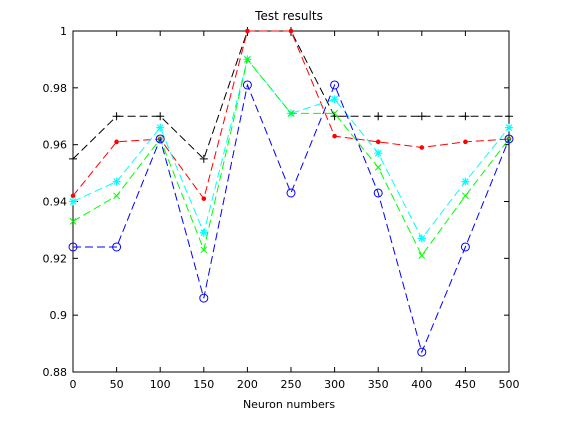 Image resolution: width=561 pixels, height=424 pixels. What do you see at coordinates (63, 31) in the screenshot?
I see `y-tick-label: 1` at bounding box center [63, 31].